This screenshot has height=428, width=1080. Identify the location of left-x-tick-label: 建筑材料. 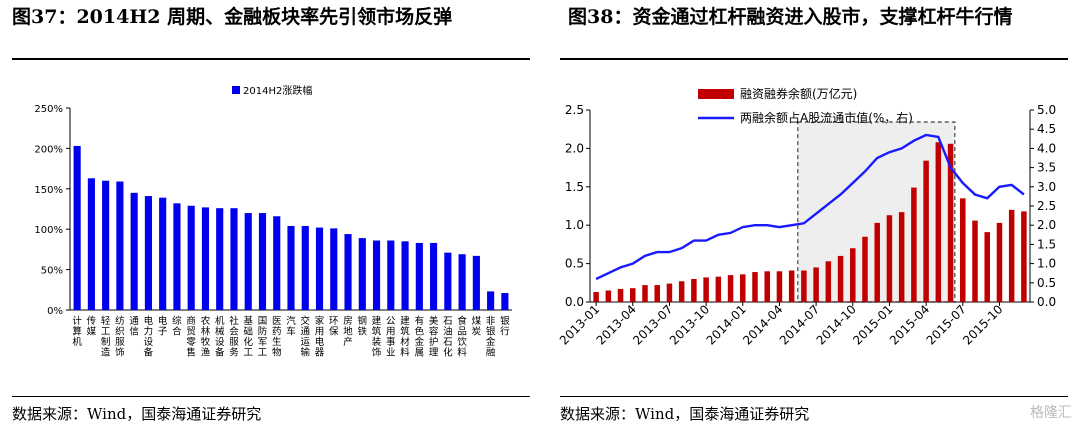
(405, 337).